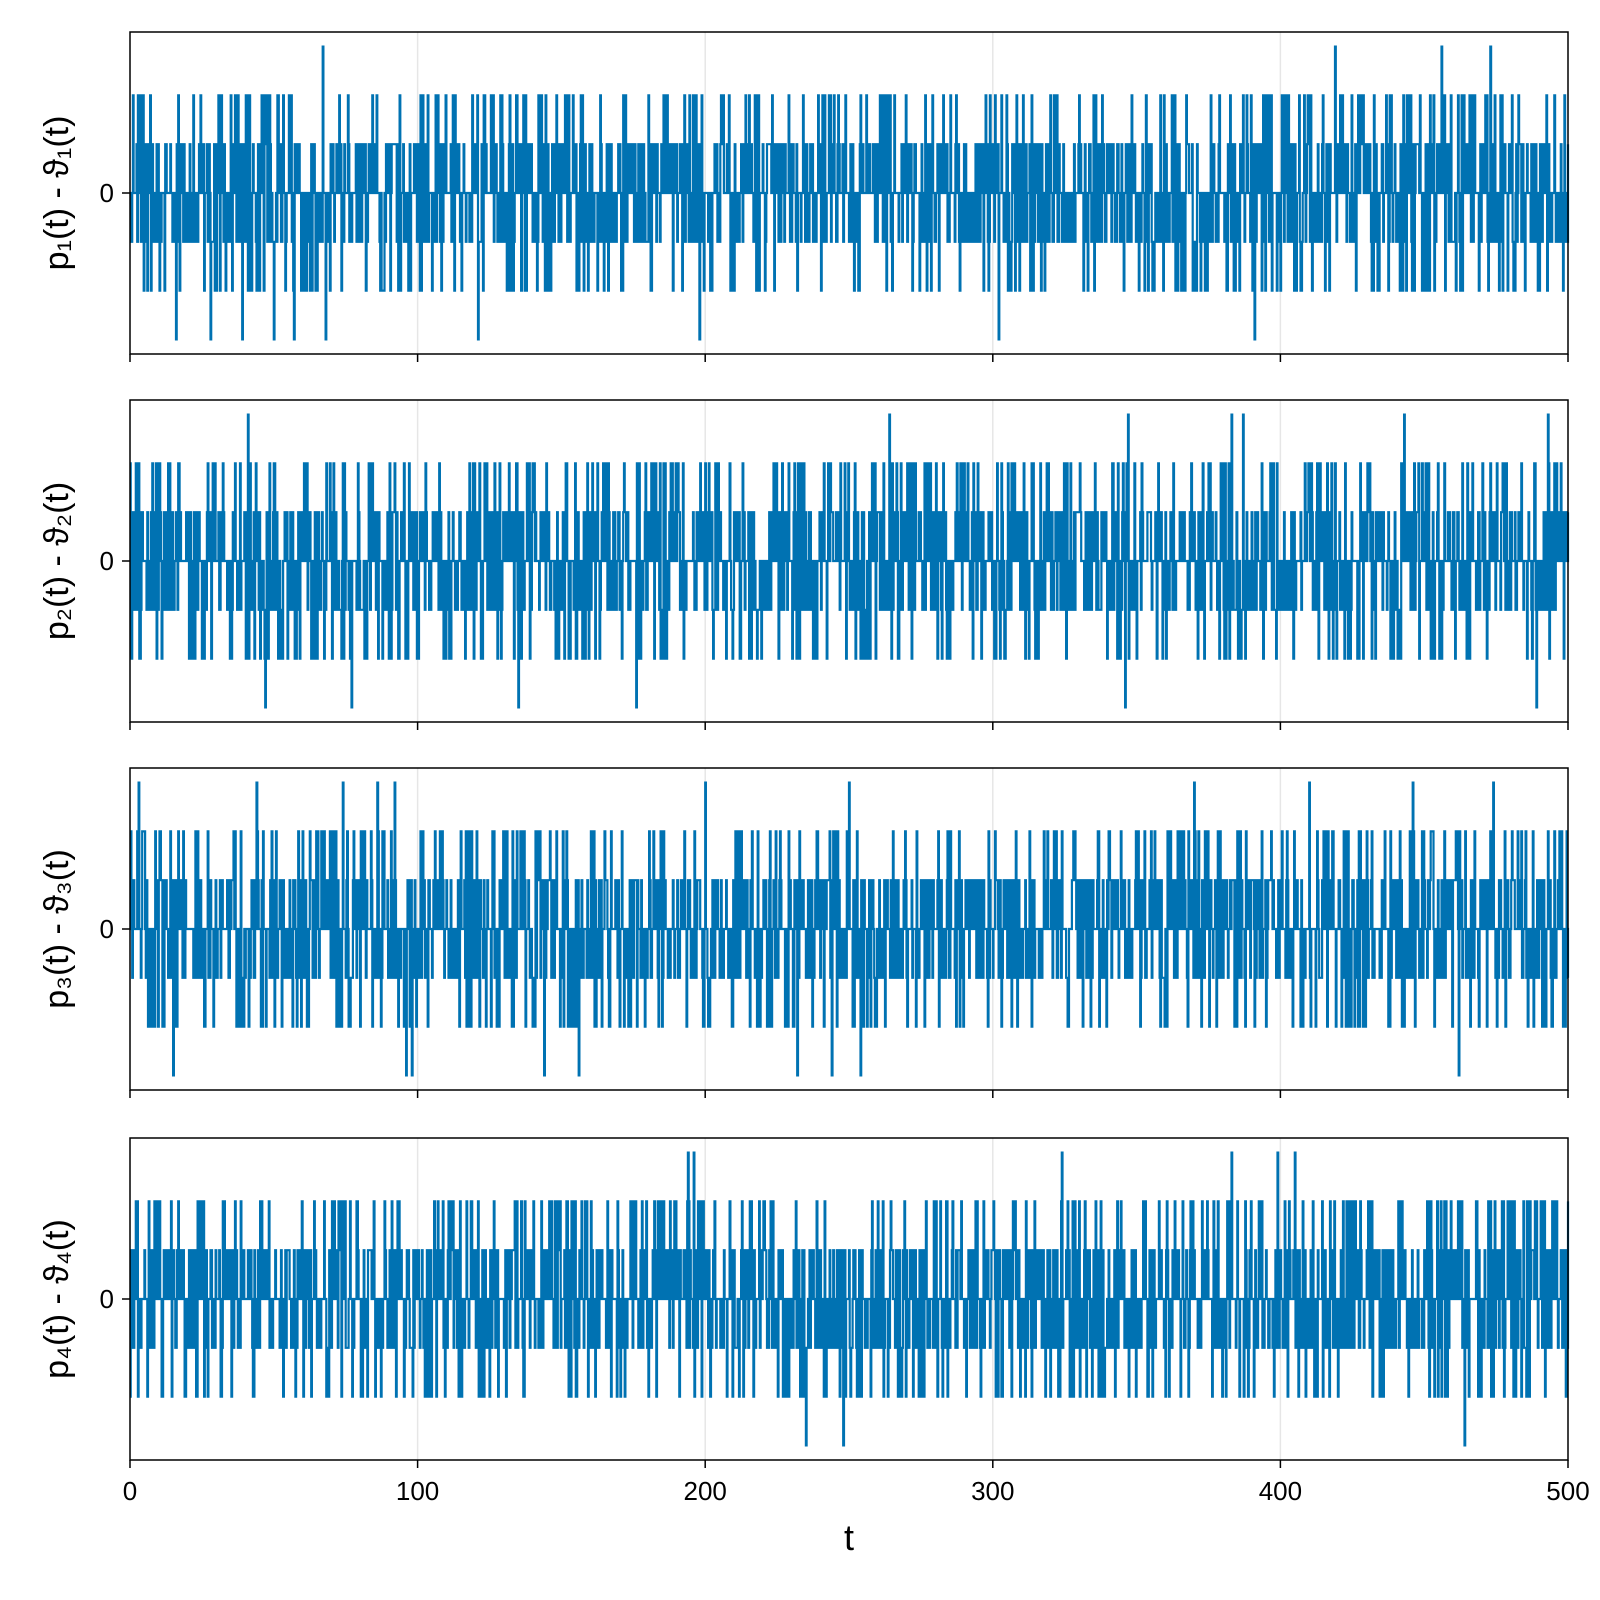  Describe the element at coordinates (992, 1491) in the screenshot. I see `x-tick-label: 300` at that location.